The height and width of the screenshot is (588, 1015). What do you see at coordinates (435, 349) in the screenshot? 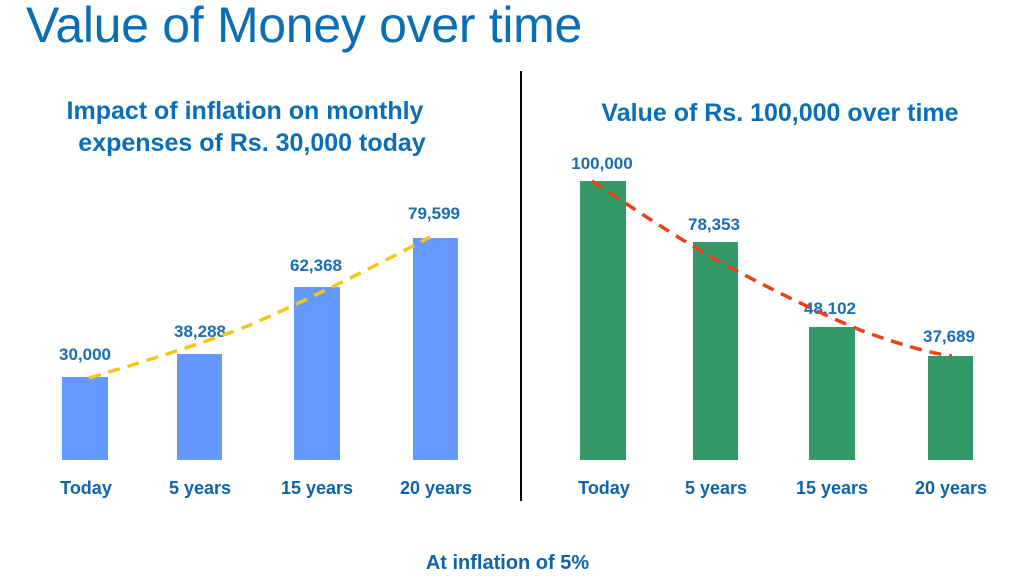
I see `left-bar-20-years` at bounding box center [435, 349].